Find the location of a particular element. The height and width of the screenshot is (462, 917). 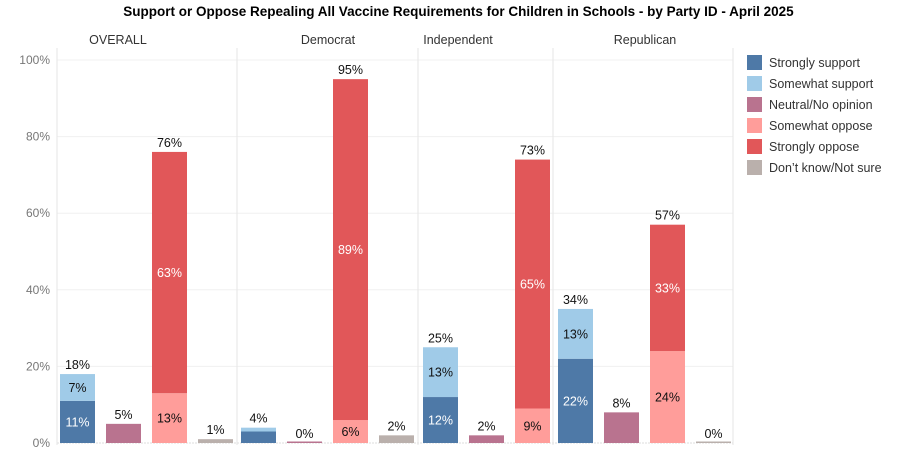

panel-header: Independent is located at coordinates (458, 40).